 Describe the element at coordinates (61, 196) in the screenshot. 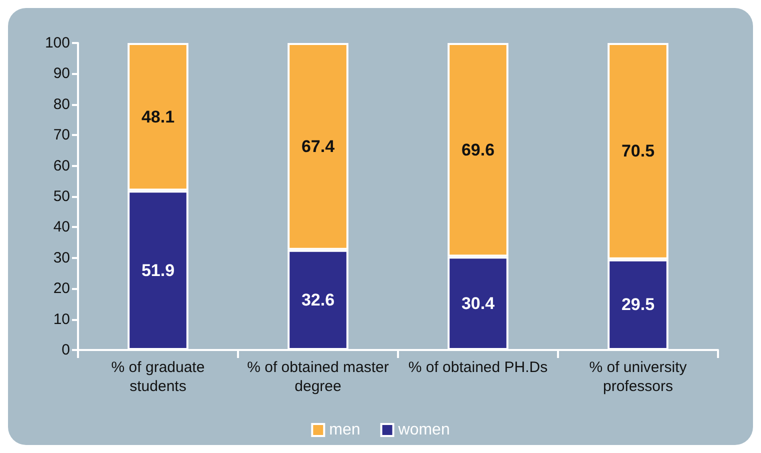

I see `y-tick-label: 50` at that location.